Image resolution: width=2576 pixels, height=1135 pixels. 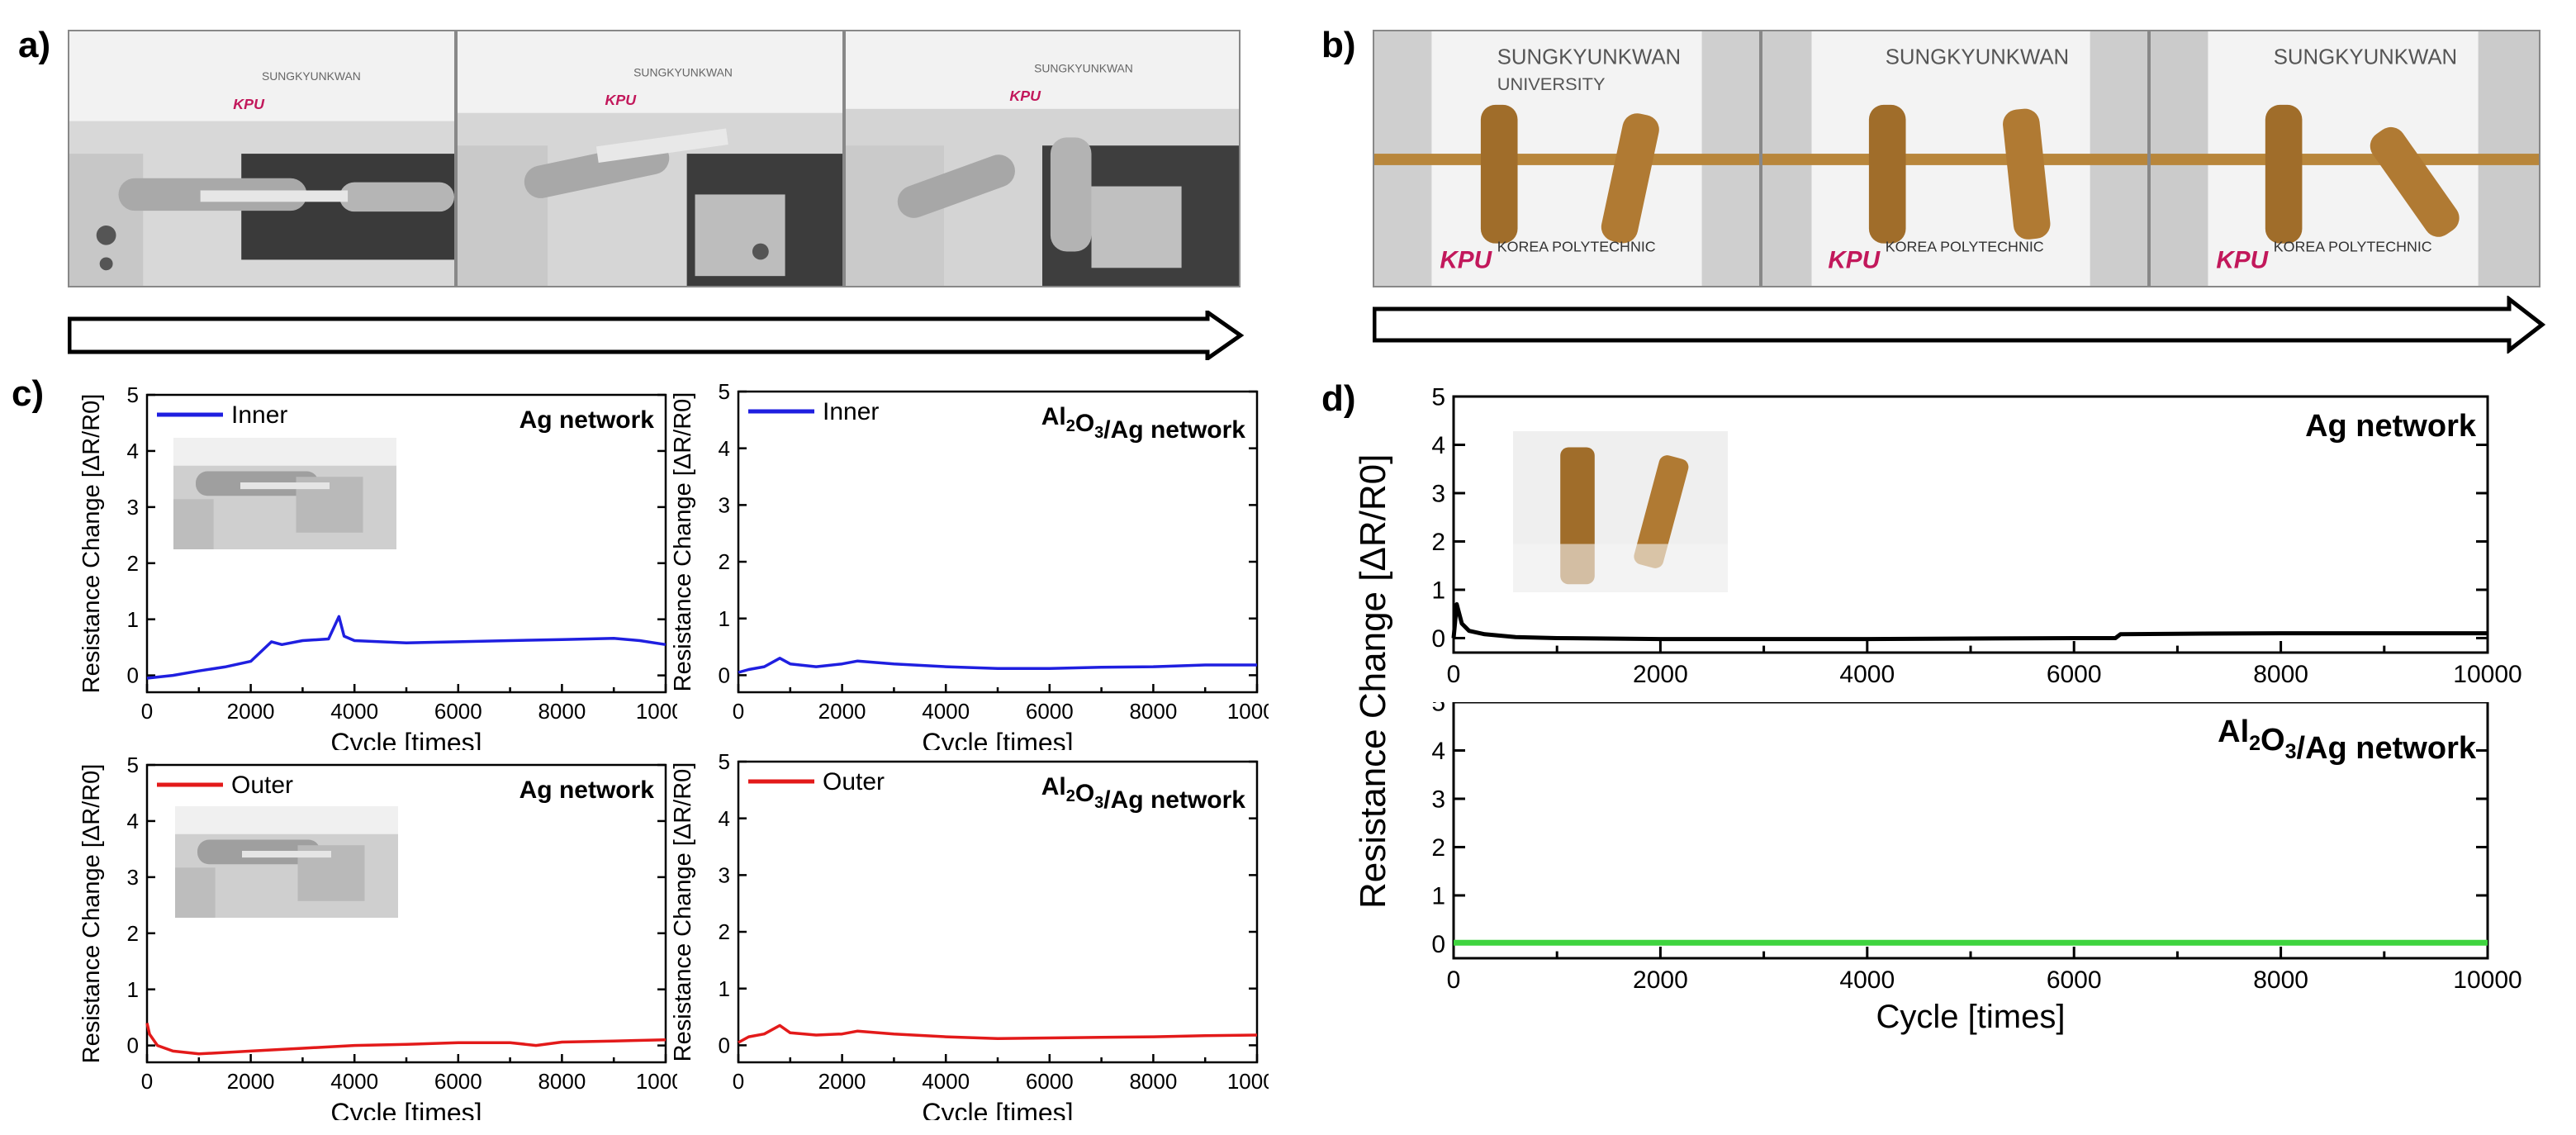 What do you see at coordinates (1338, 45) in the screenshot?
I see `panel-label-b: b)` at bounding box center [1338, 45].